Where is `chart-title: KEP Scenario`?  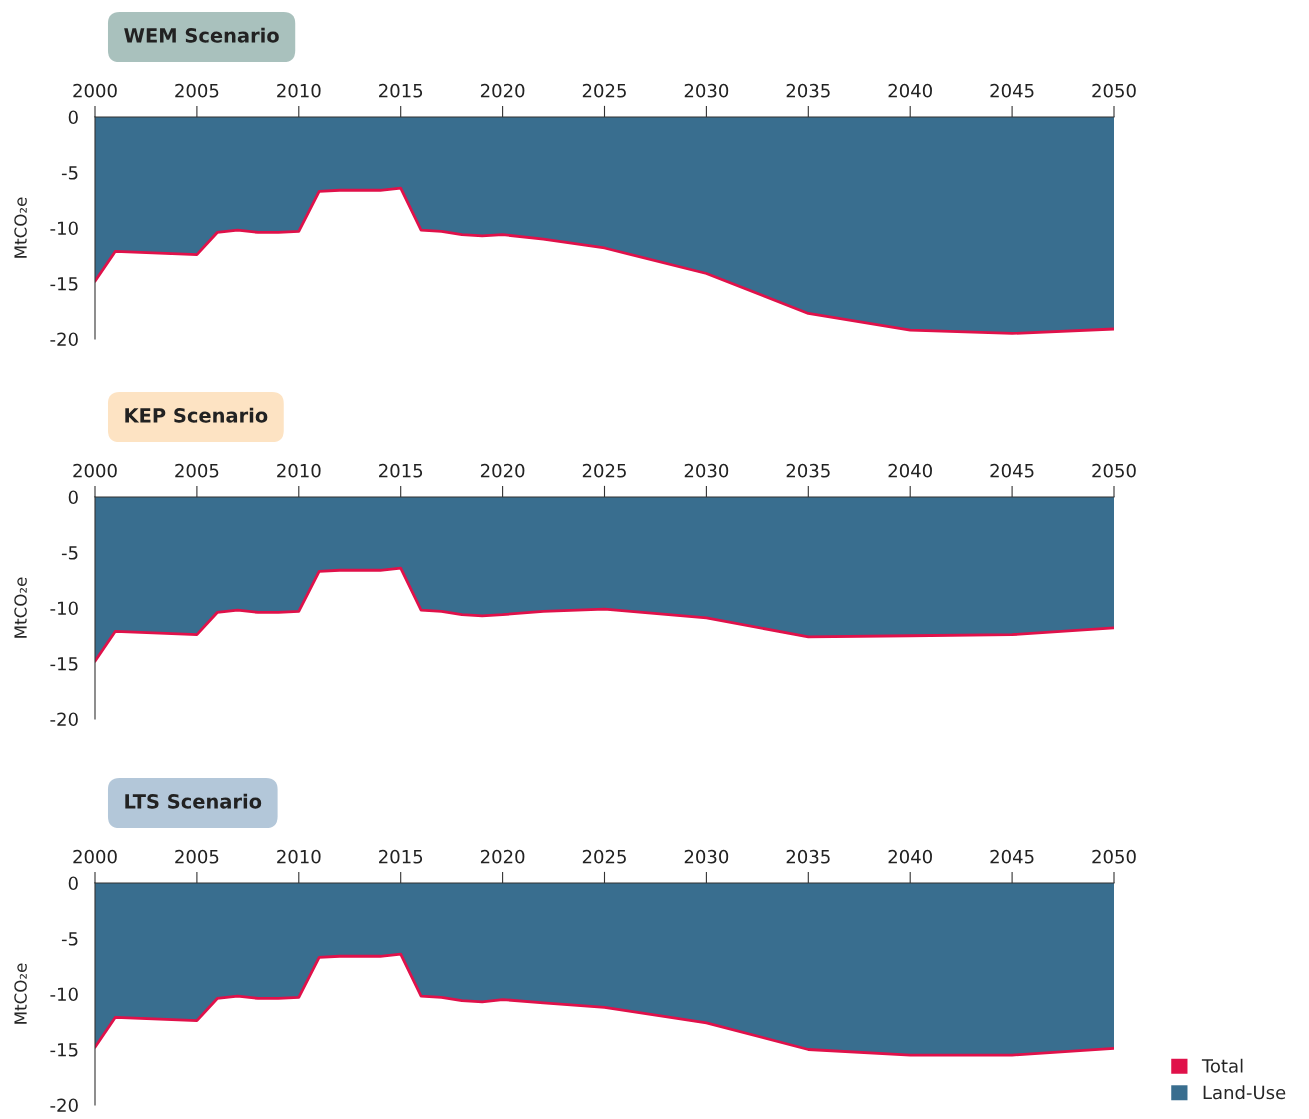
chart-title: KEP Scenario is located at coordinates (196, 415).